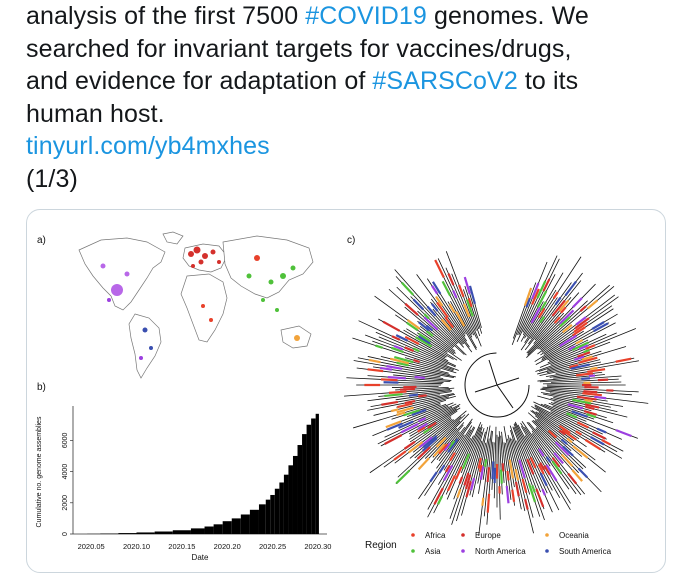 This screenshot has height=577, width=673. Describe the element at coordinates (199, 81) in the screenshot. I see `tweet-text-segment: and evidence for adaptation of` at that location.